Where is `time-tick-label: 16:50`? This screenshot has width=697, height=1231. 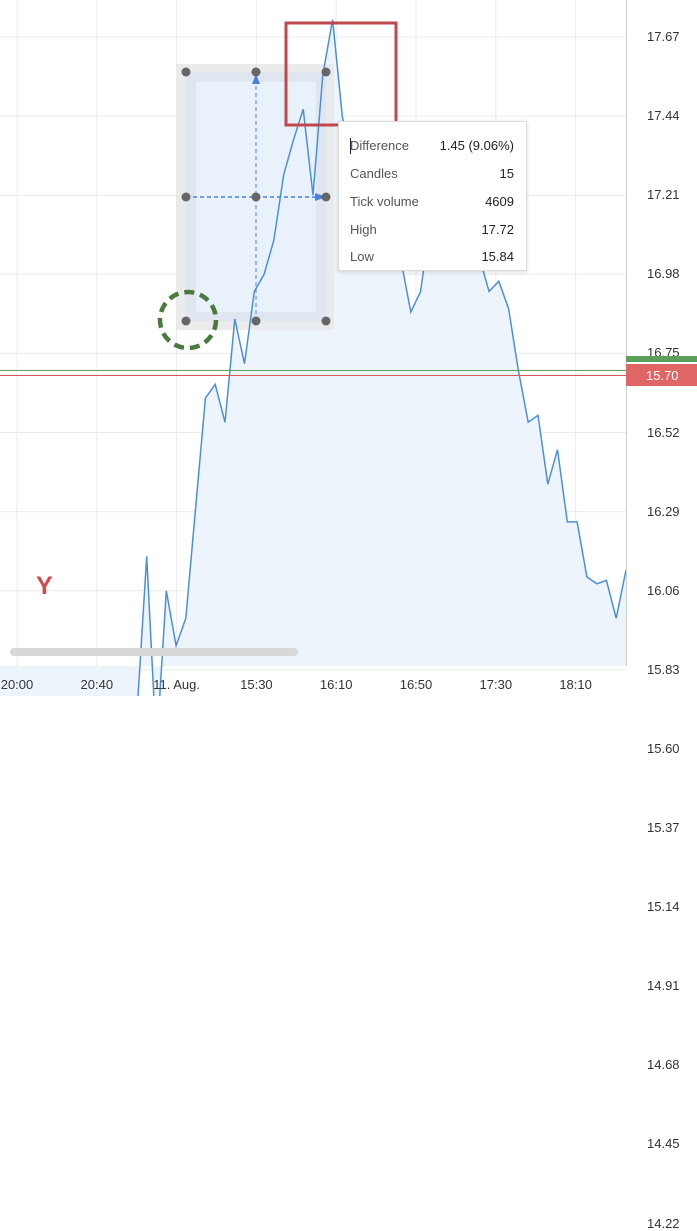
time-tick-label: 16:50 is located at coordinates (416, 684).